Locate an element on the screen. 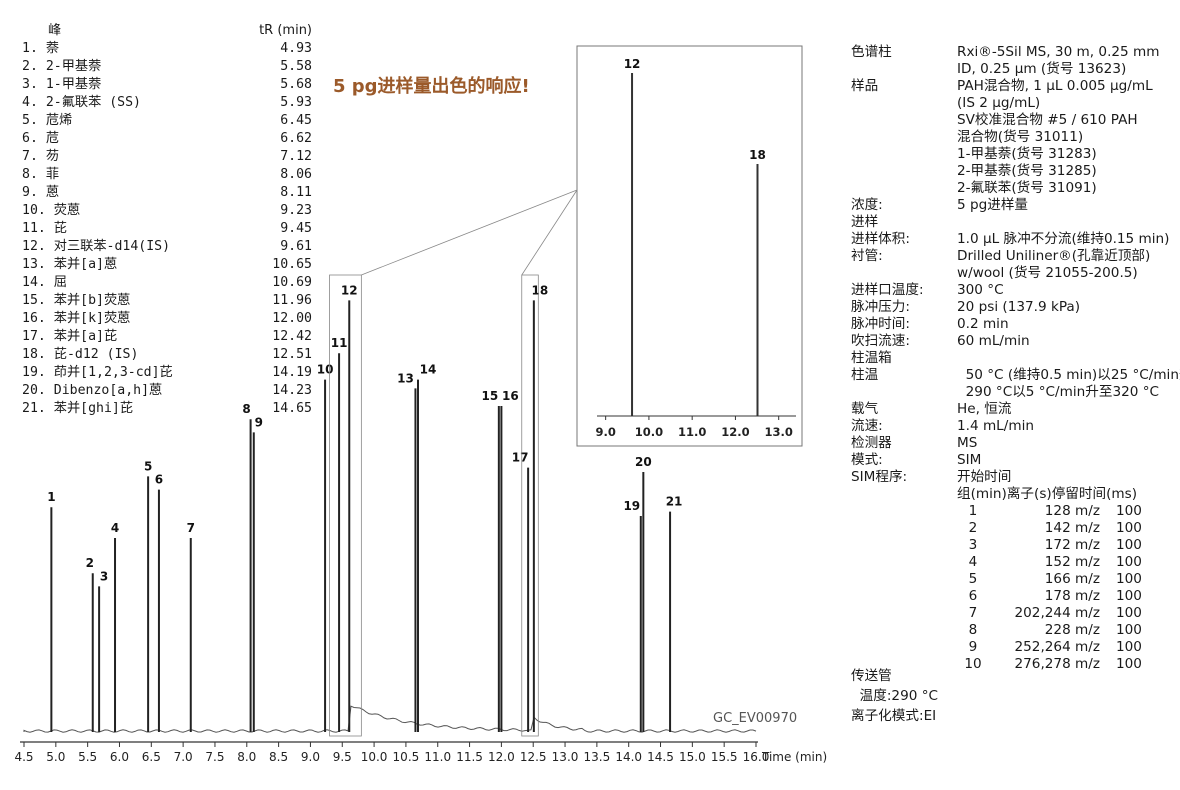 This screenshot has height=790, width=1180. condition-label: 载气 is located at coordinates (865, 409).